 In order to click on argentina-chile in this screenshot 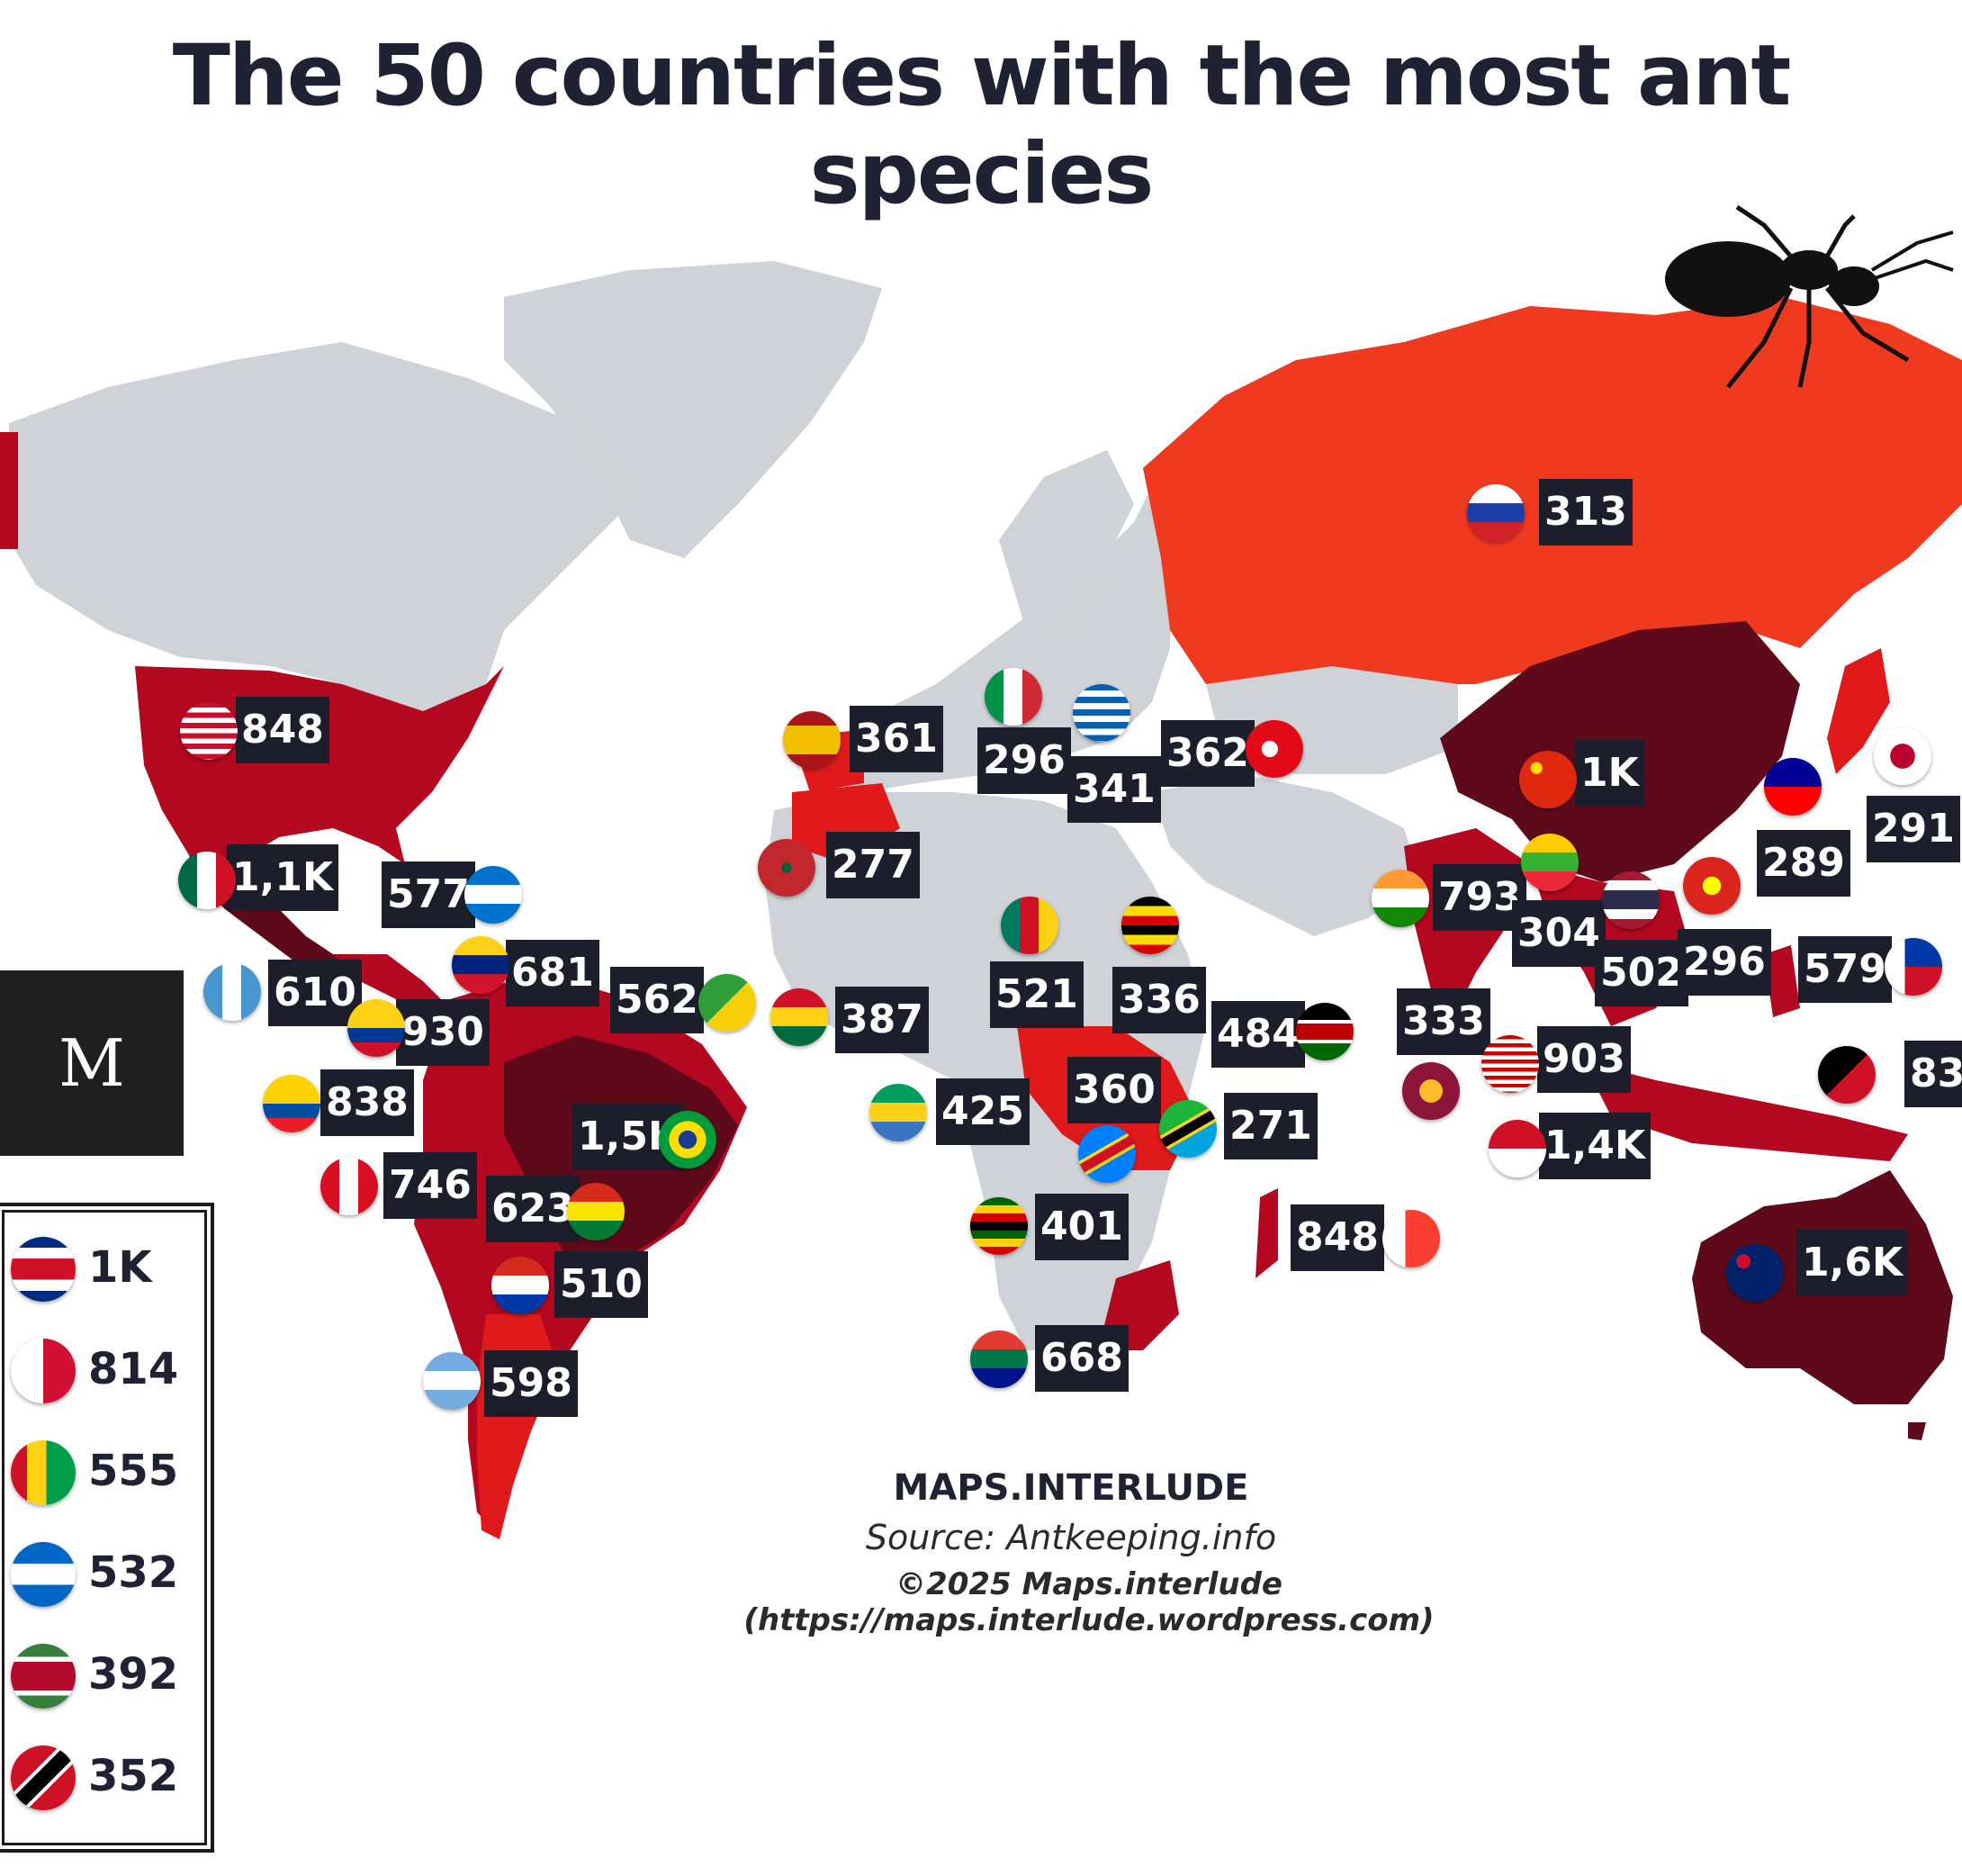, I will do `click(517, 1426)`.